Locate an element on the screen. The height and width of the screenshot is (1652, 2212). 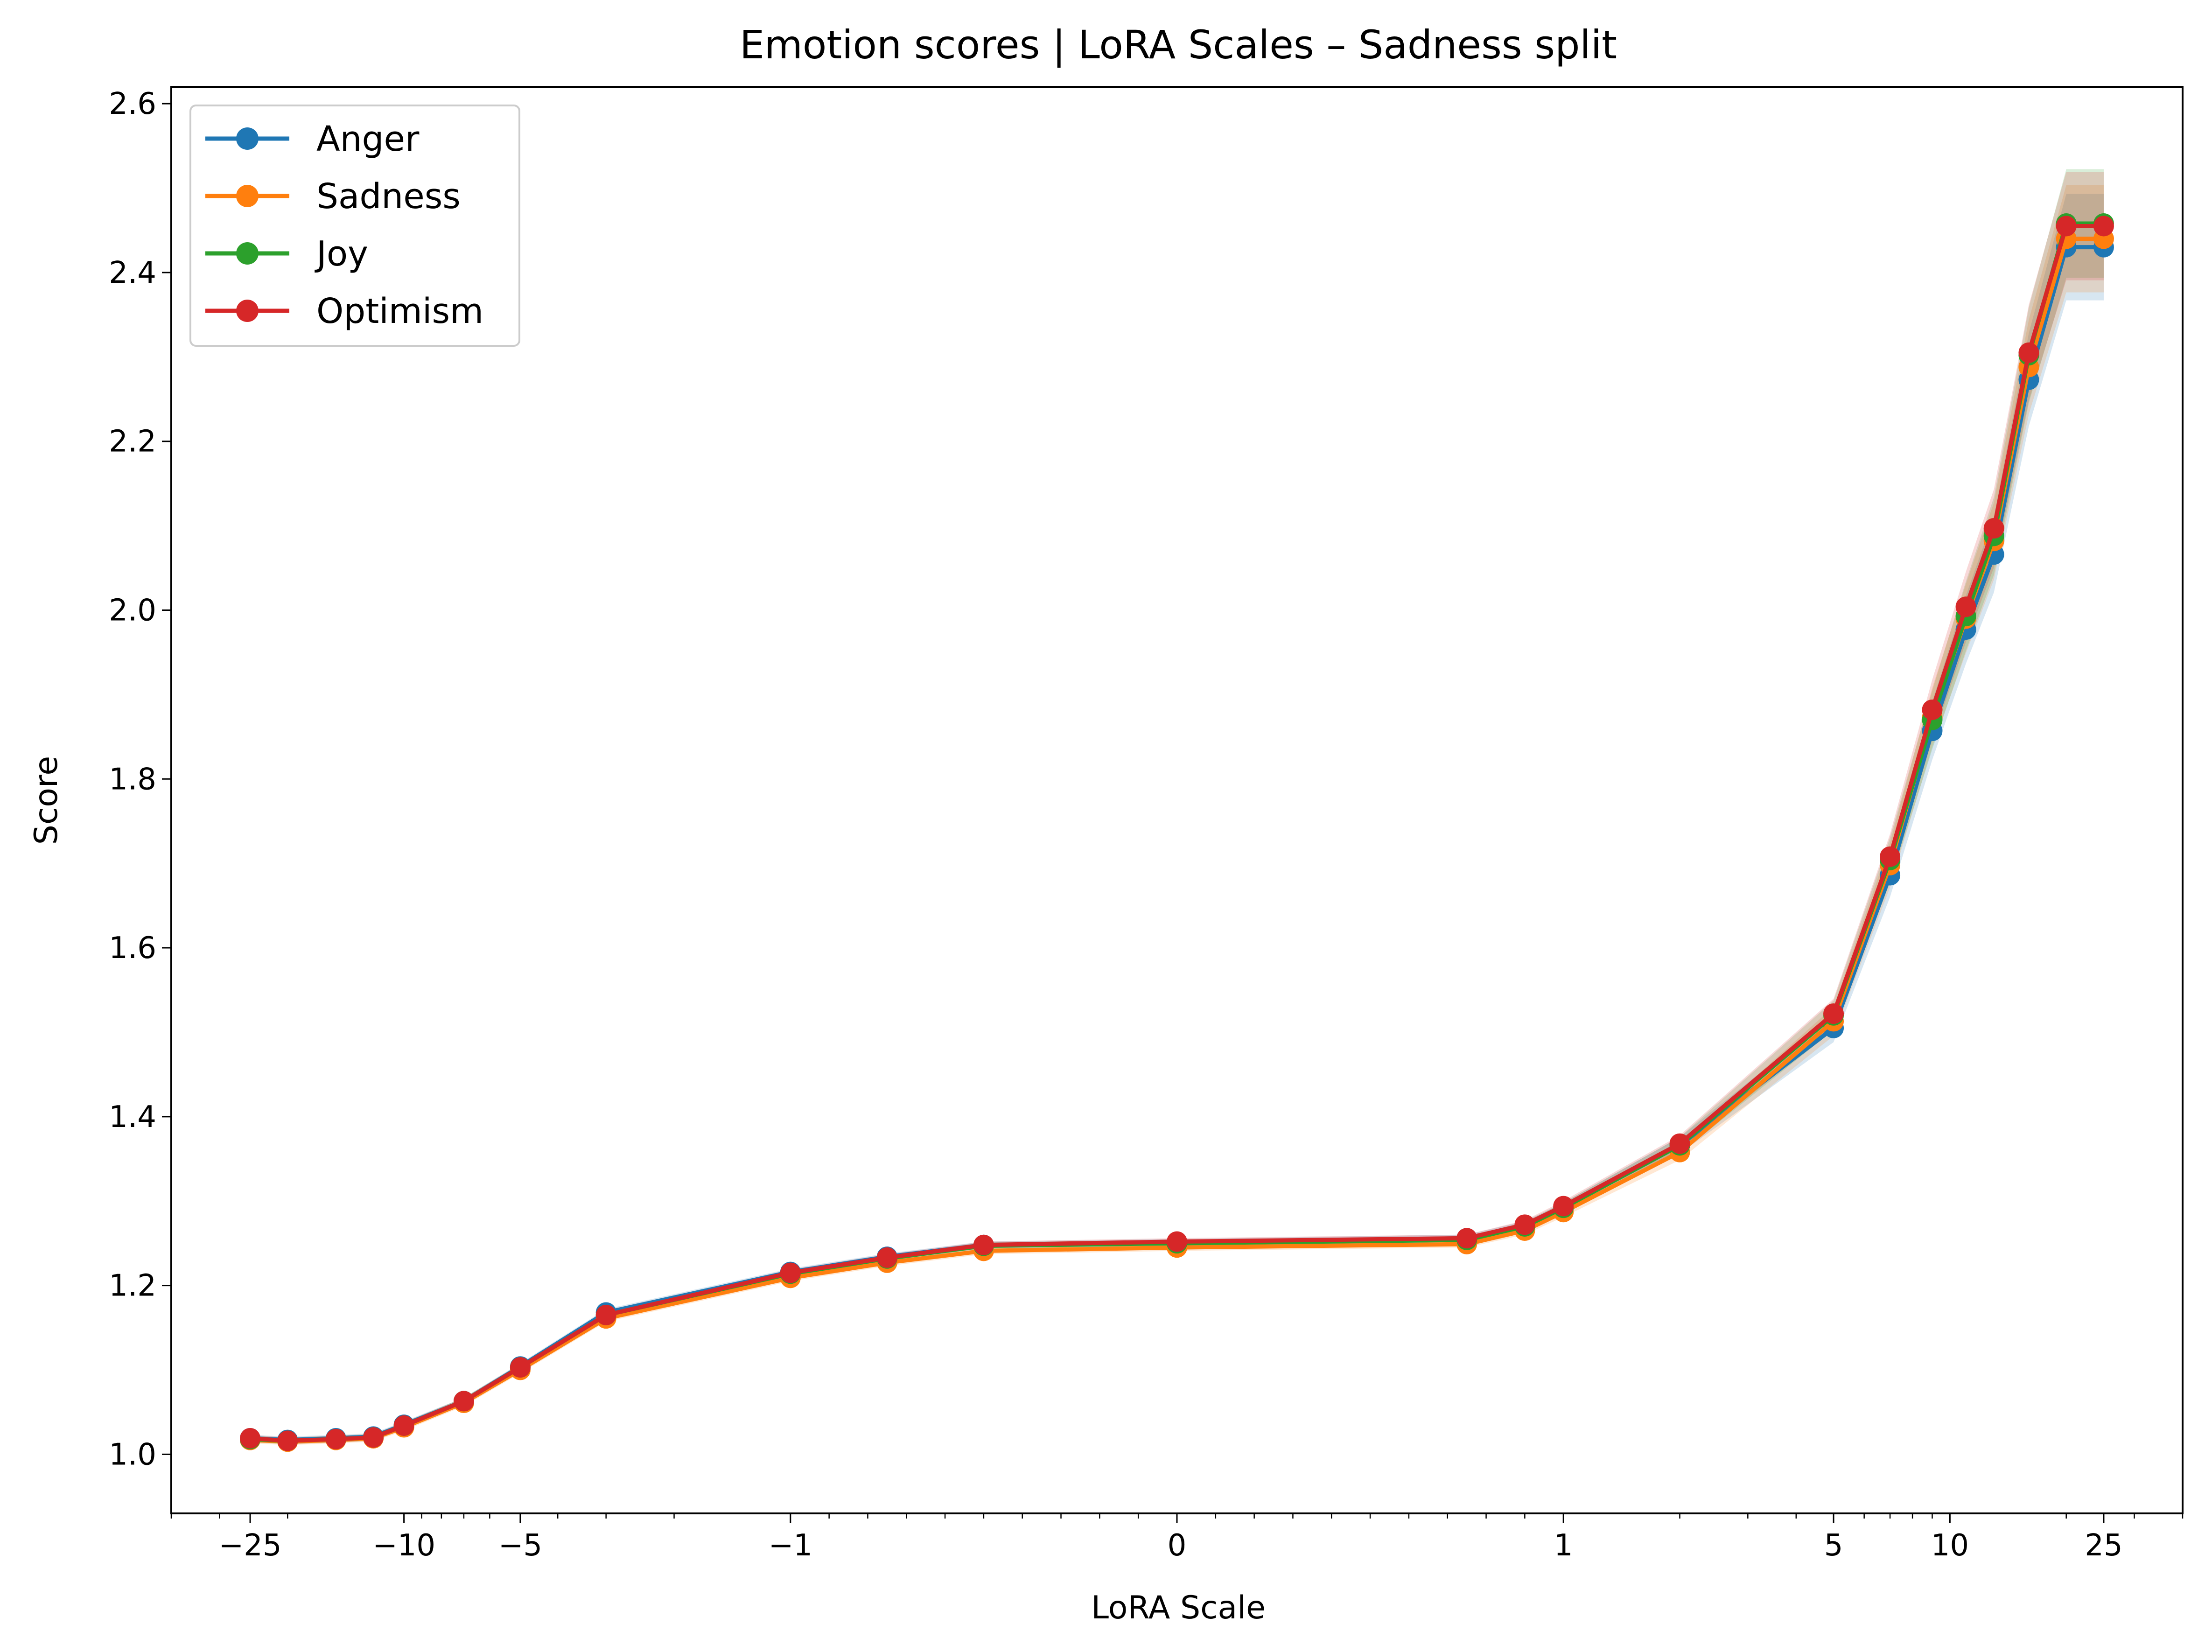
legend-marker-joy is located at coordinates (248, 253).